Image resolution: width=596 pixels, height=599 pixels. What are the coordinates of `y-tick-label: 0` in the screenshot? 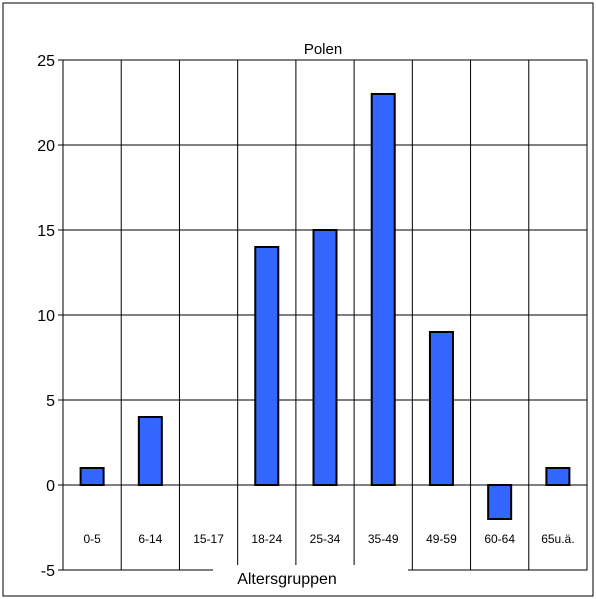 It's located at (50, 486).